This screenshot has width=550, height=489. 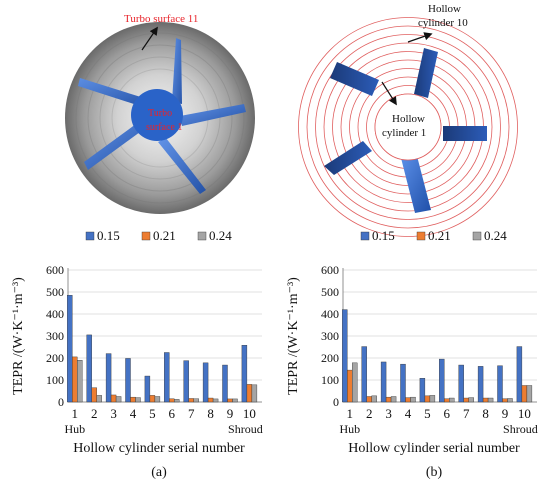 I want to click on turbo-surface-1-label-line1: Turbo, so click(x=160, y=113).